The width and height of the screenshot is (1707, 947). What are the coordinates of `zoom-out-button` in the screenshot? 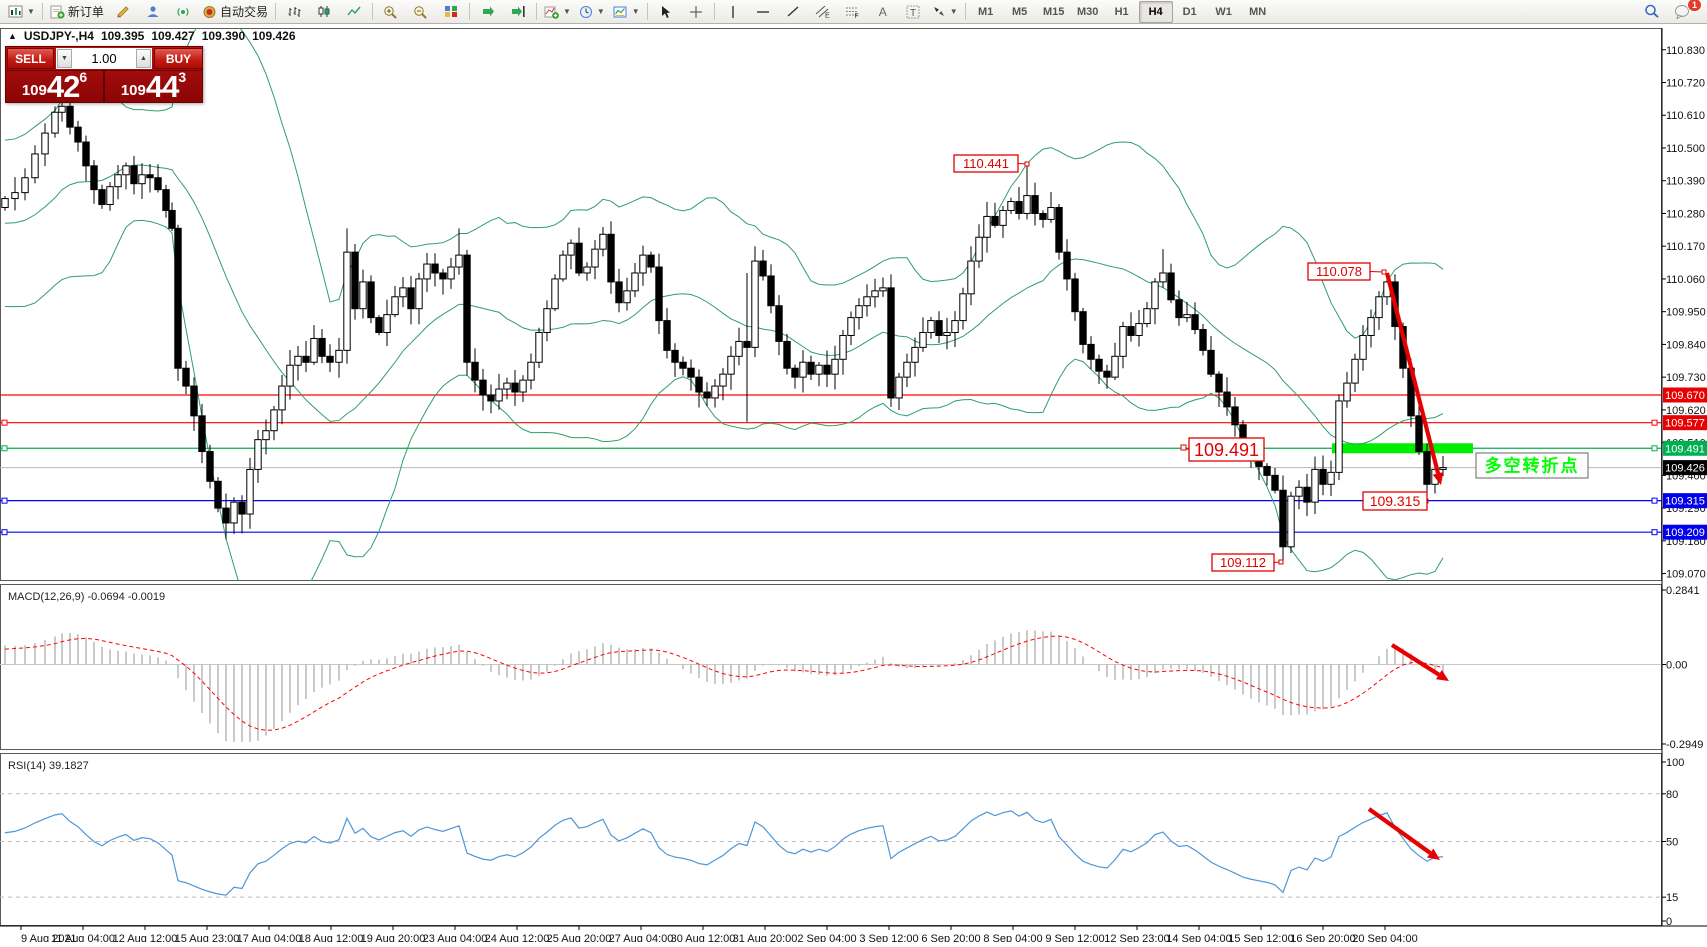 It's located at (421, 12).